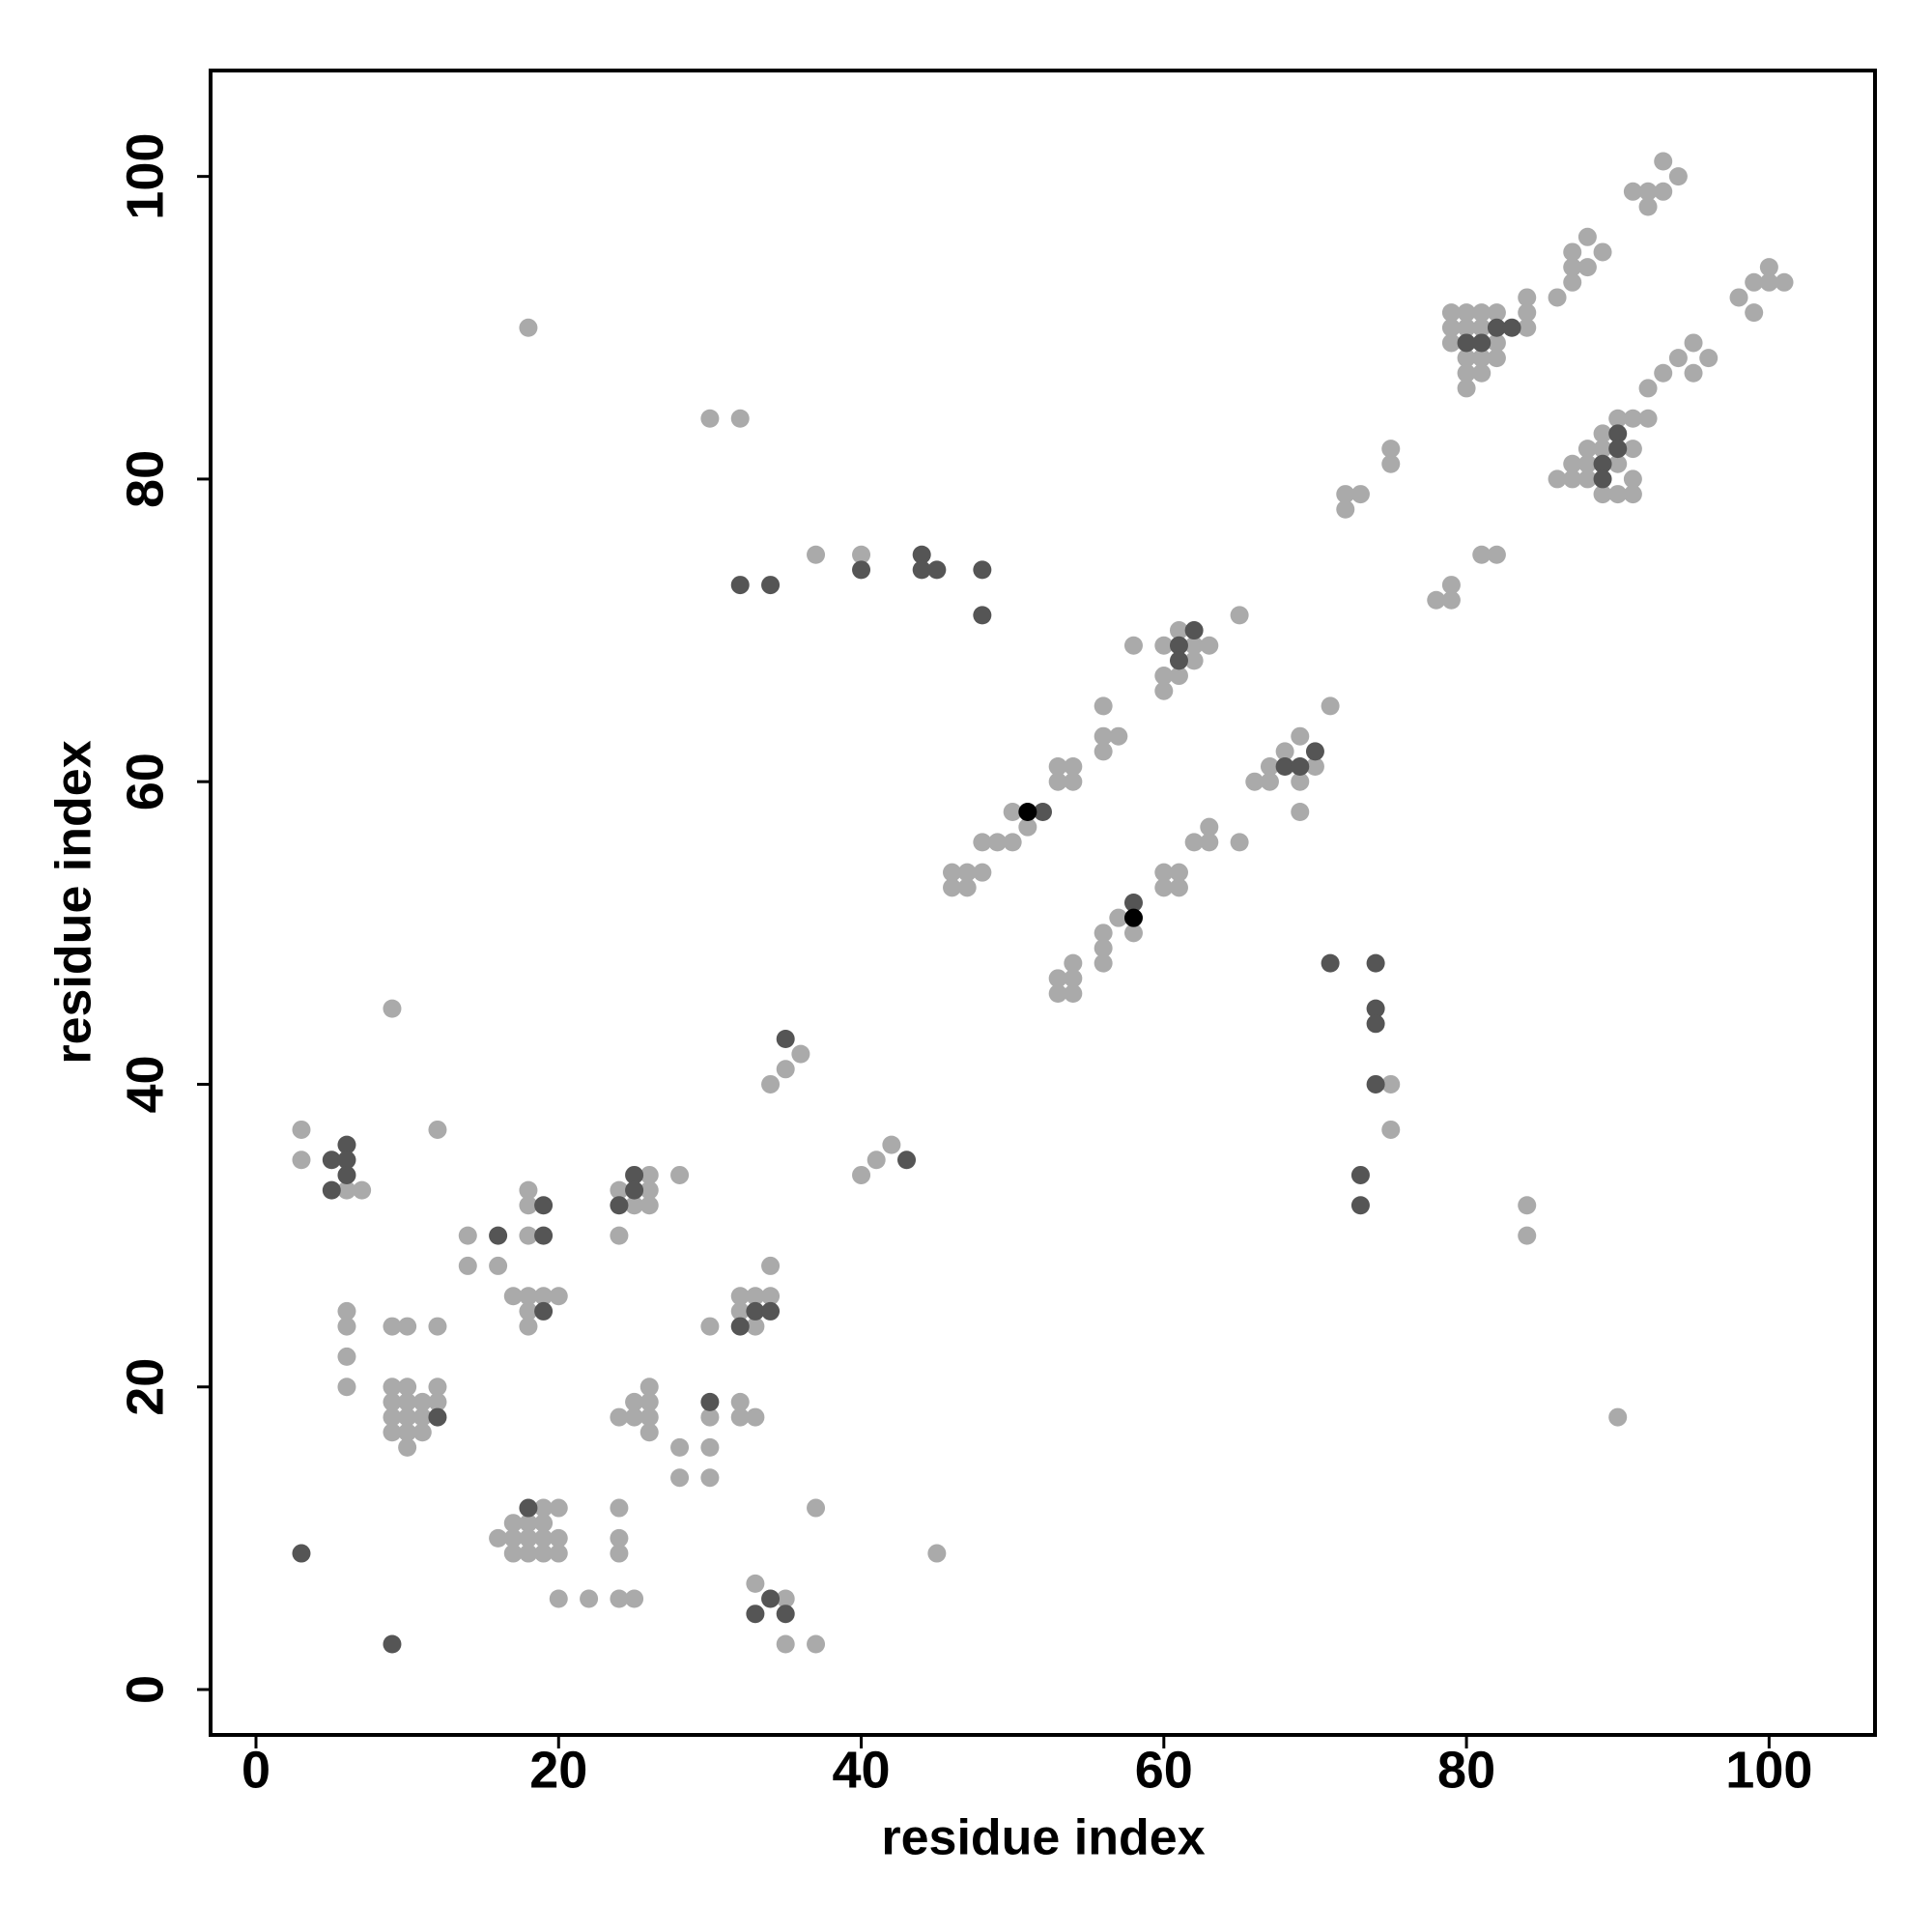 Image resolution: width=1932 pixels, height=1932 pixels. Describe the element at coordinates (1768, 1770) in the screenshot. I see `x-tick-label: 100` at that location.